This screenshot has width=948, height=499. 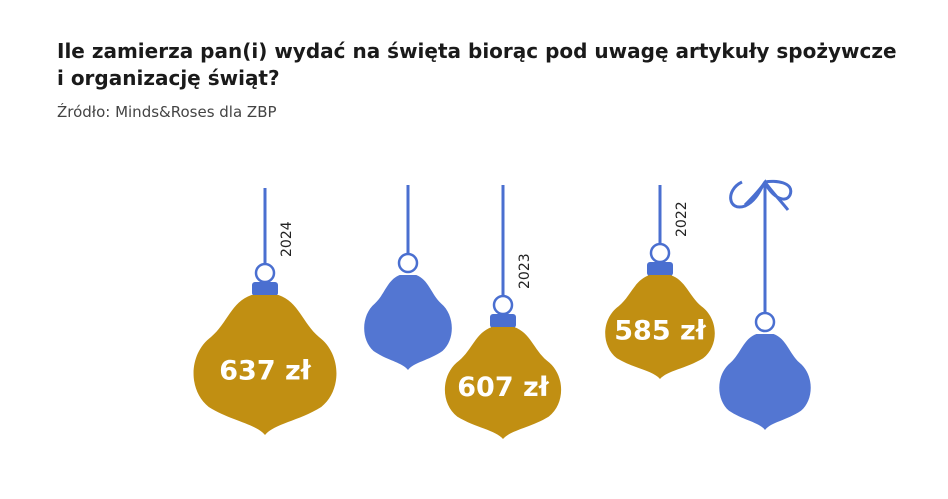 What do you see at coordinates (503, 387) in the screenshot?
I see `value-label: 607 zł` at bounding box center [503, 387].